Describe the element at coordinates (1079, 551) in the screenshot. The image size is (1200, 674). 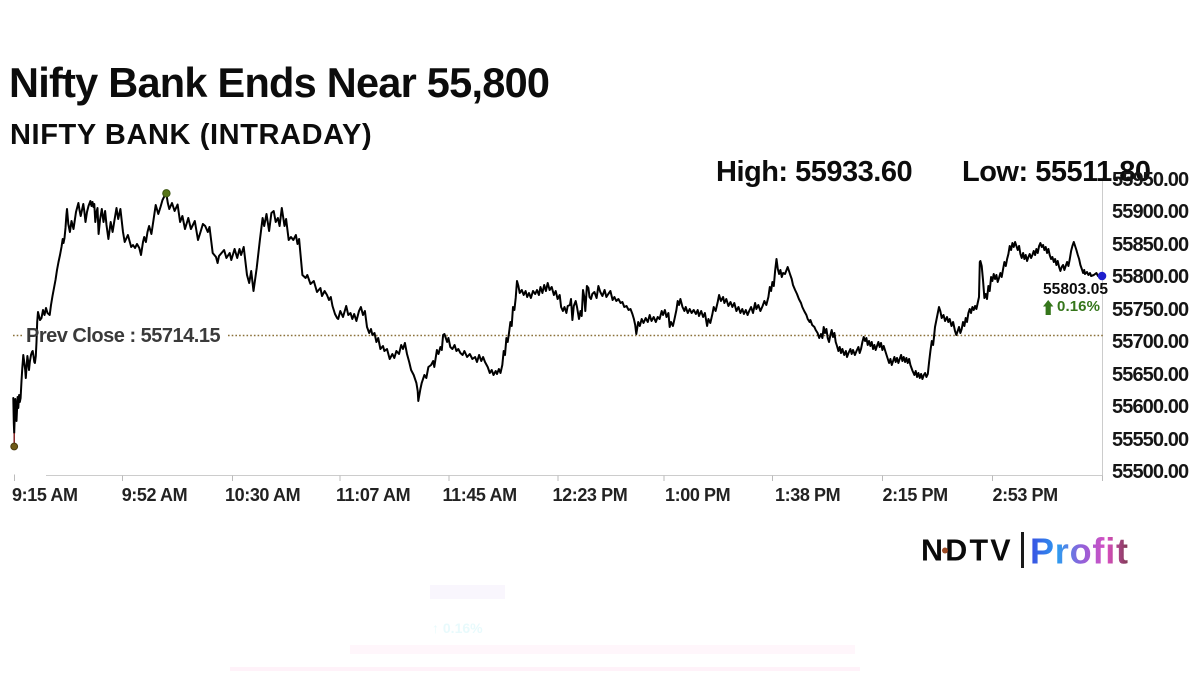
I see `svg-text: Profit` at that location.